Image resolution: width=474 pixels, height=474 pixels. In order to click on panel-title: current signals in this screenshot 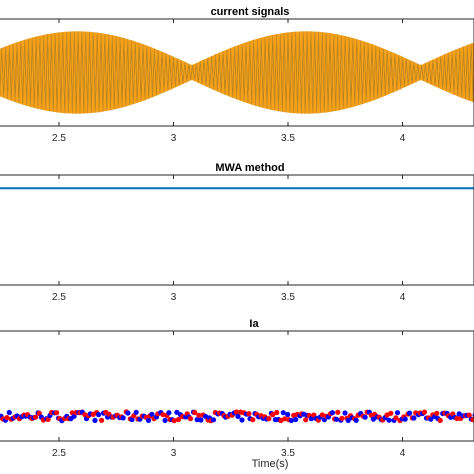, I will do `click(250, 12)`.